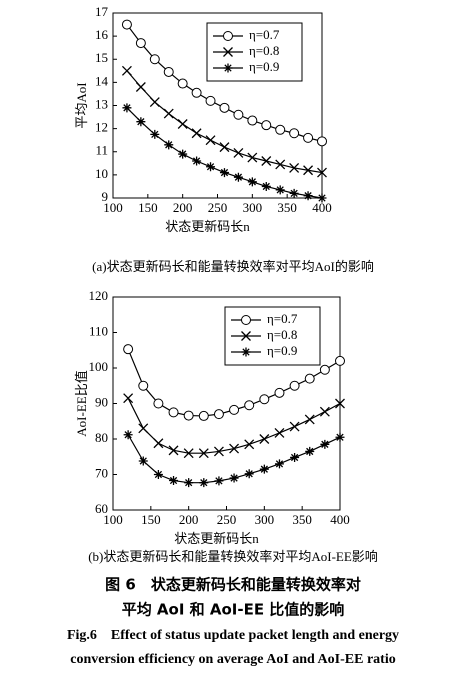 The width and height of the screenshot is (467, 675). Describe the element at coordinates (99, 295) in the screenshot. I see `y-tick-label: 120` at that location.